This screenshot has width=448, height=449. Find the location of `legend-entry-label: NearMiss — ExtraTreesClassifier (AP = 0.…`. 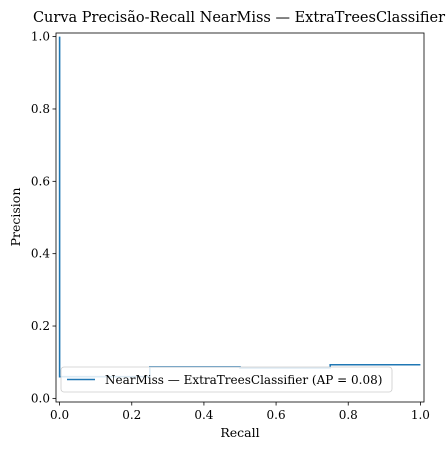

legend-entry-label: NearMiss — ExtraTreesClassifier (AP = 0.… is located at coordinates (243, 380).